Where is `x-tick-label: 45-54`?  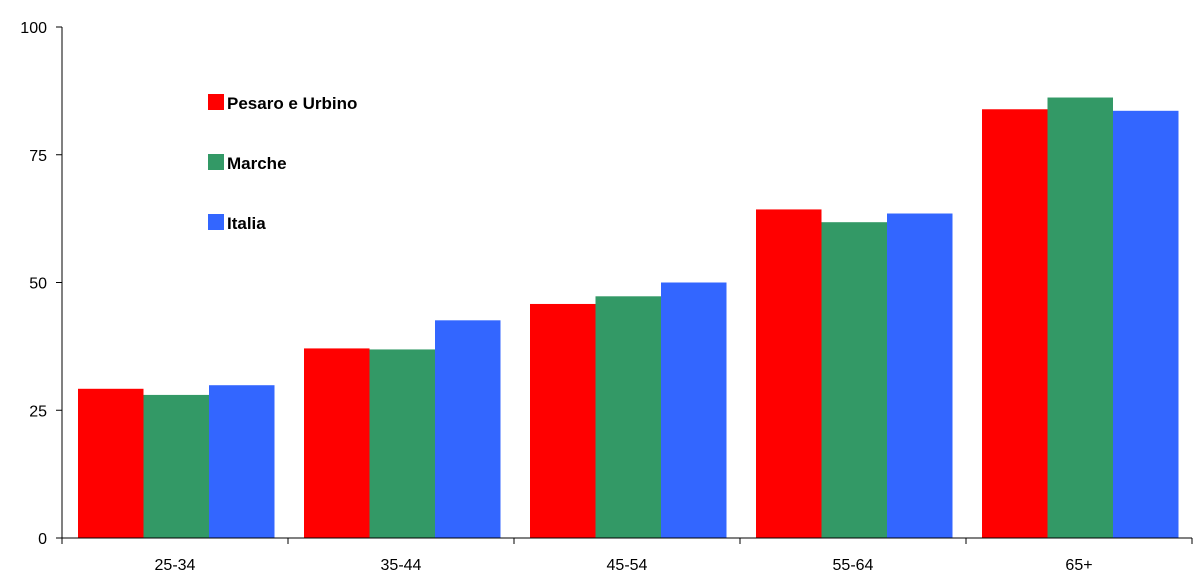
x-tick-label: 45-54 is located at coordinates (627, 565).